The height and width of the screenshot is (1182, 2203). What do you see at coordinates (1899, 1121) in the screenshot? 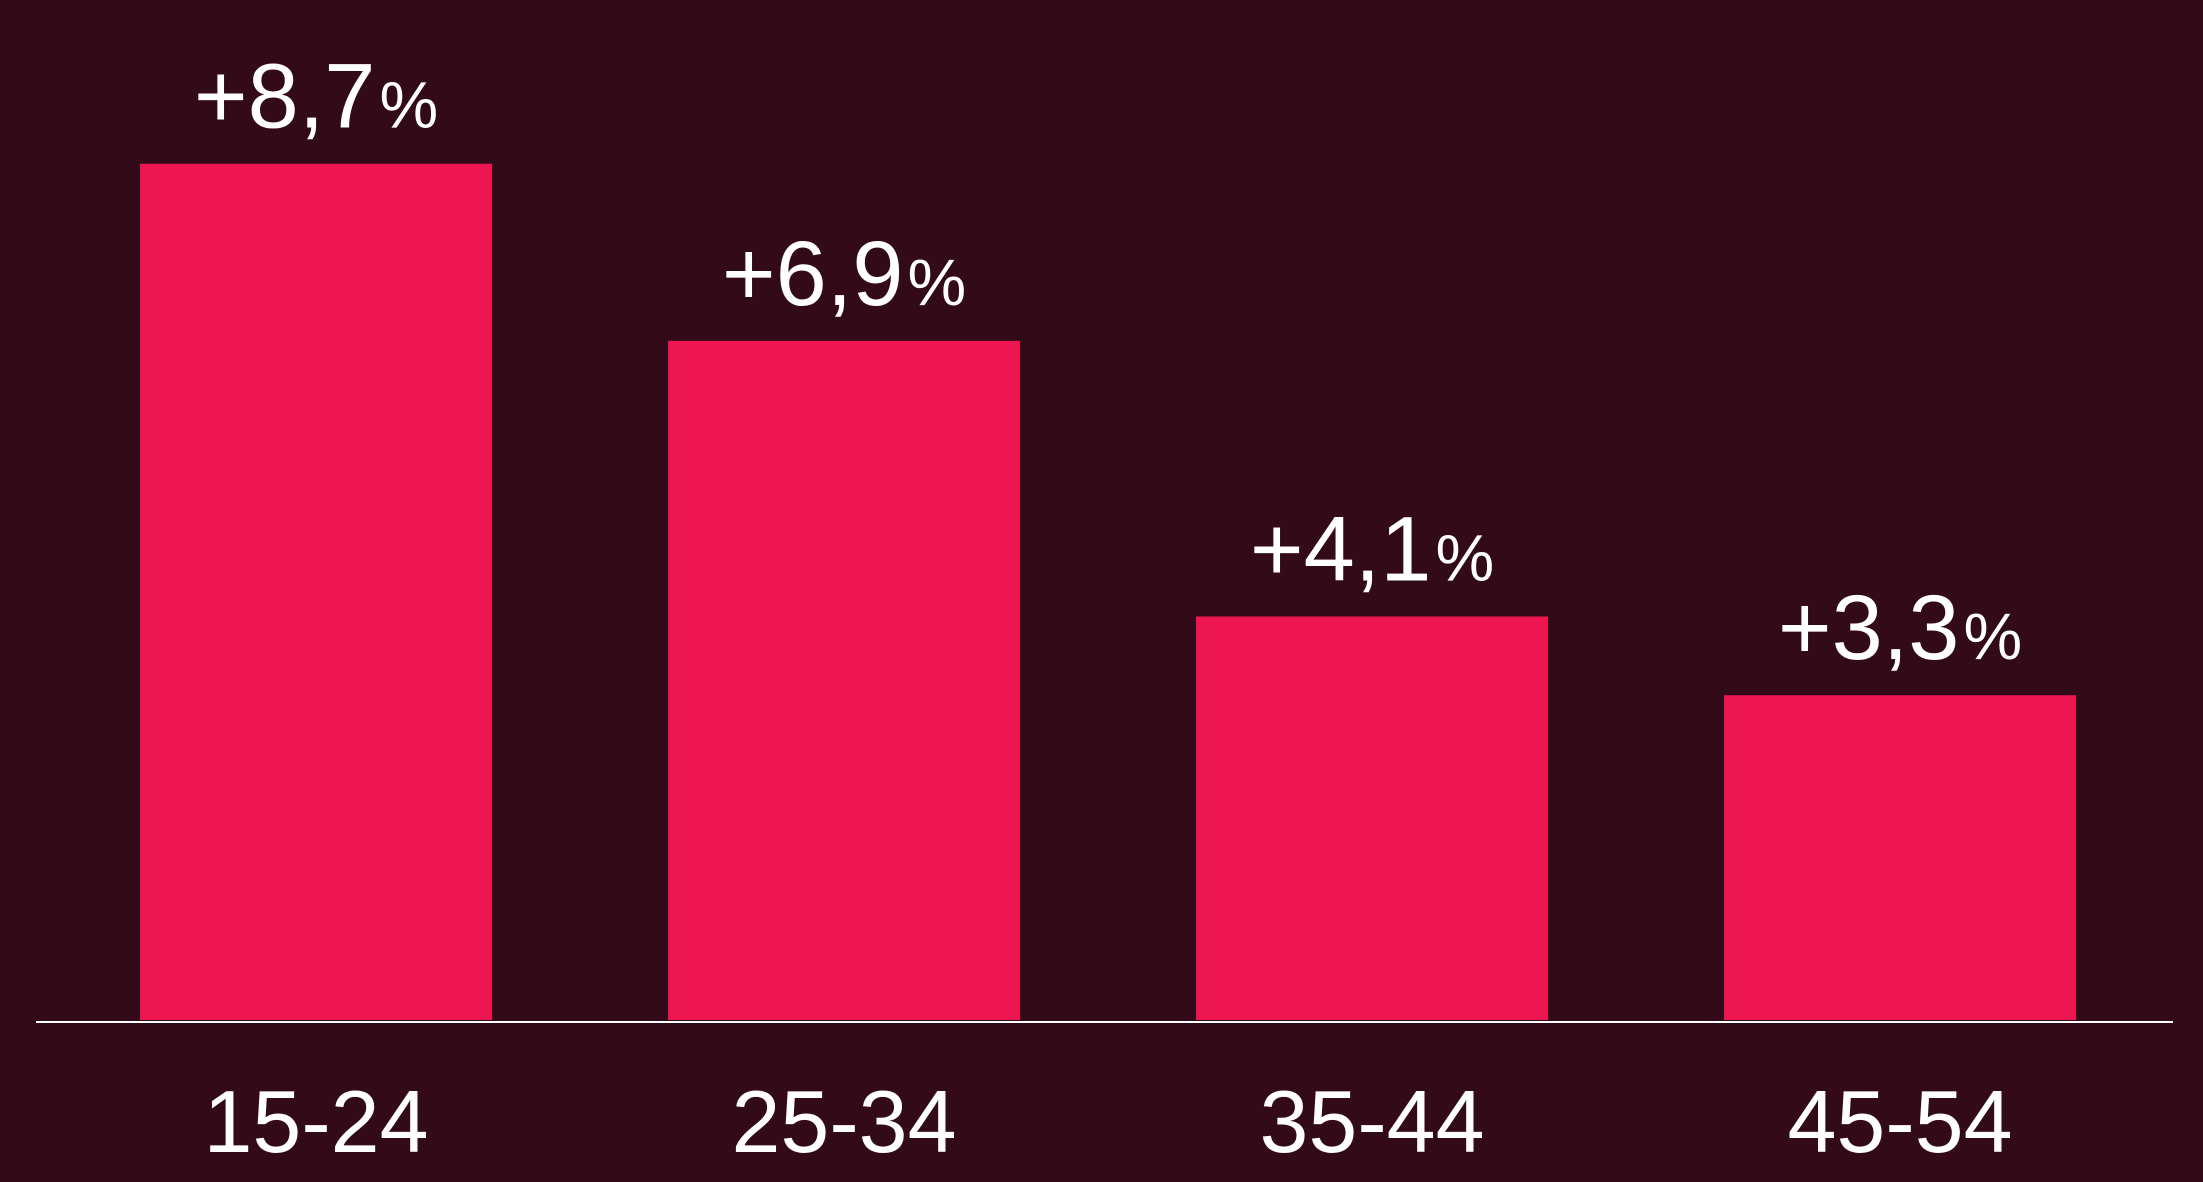
I see `x-tick-label-45-54: 45-54` at bounding box center [1899, 1121].